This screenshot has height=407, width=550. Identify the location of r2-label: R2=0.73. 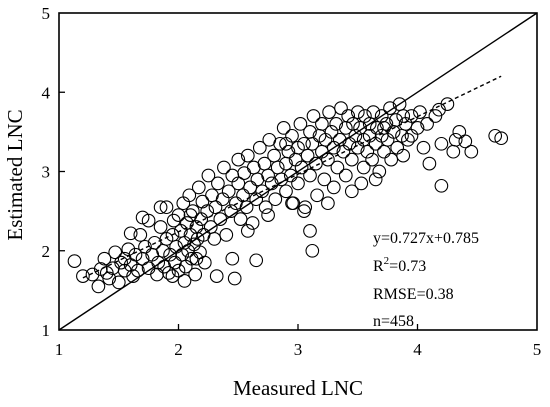
(399, 265).